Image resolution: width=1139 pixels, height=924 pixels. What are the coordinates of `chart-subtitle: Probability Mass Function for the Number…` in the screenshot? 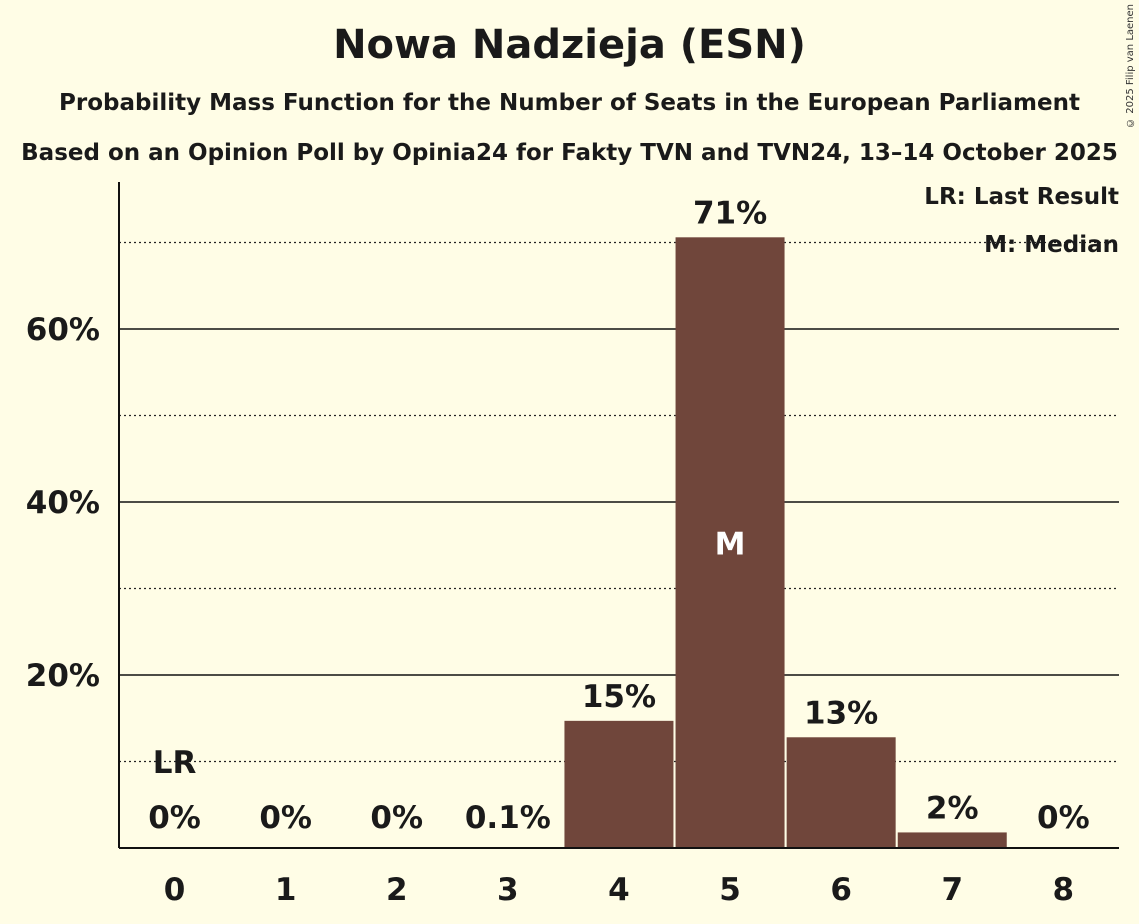 It's located at (569, 103).